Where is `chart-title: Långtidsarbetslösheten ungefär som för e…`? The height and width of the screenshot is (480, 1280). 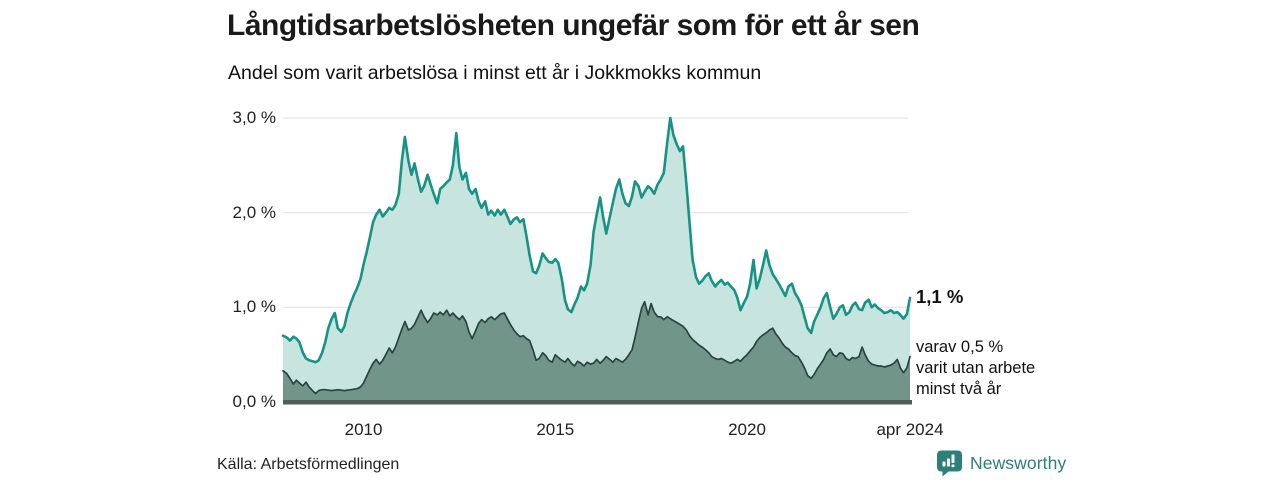
chart-title: Långtidsarbetslösheten ungefär som för e… is located at coordinates (573, 25).